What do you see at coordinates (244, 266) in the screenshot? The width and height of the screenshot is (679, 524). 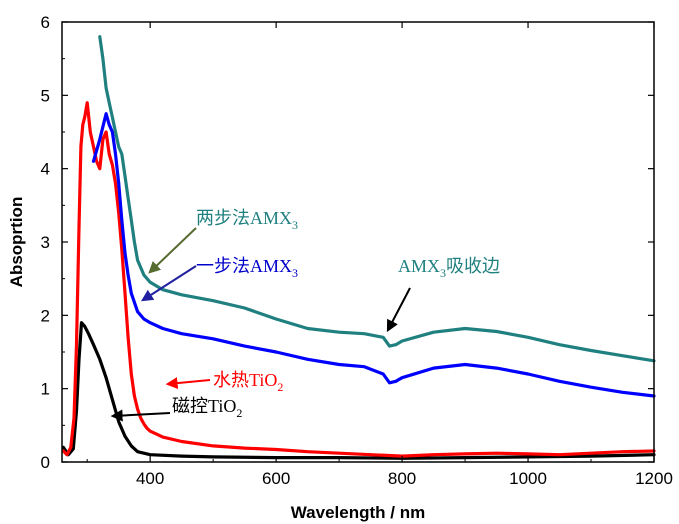 I see `annotation-blue-main: 一步法AMX` at bounding box center [244, 266].